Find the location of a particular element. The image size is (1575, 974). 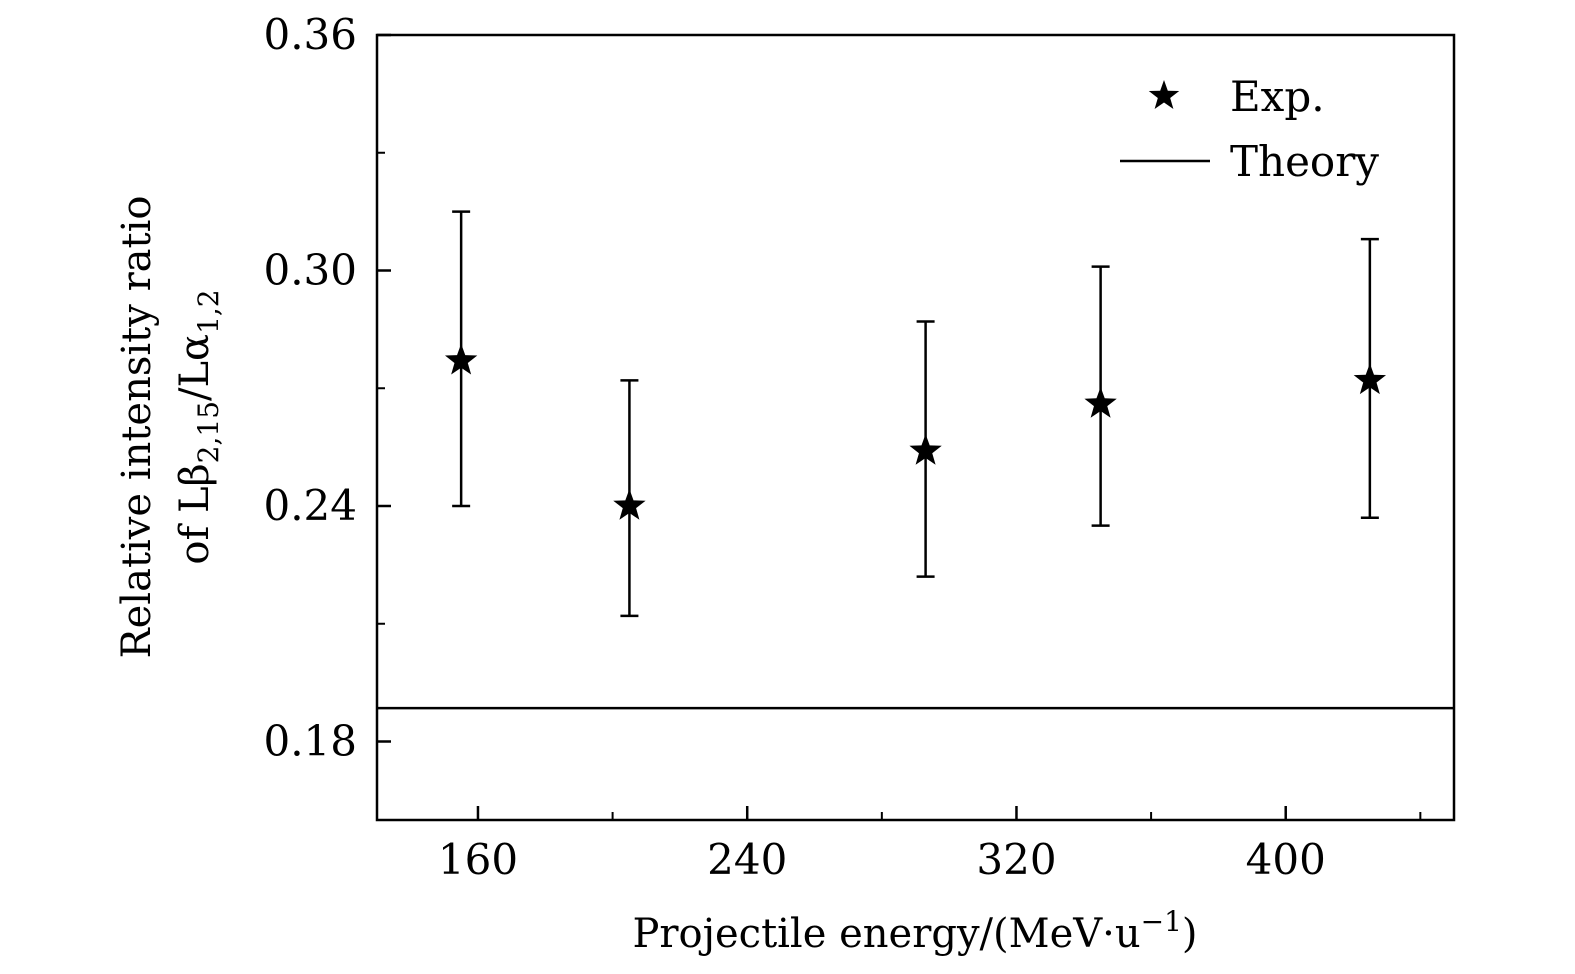

y-tick-label-0.30: 0.30 is located at coordinates (310, 270).